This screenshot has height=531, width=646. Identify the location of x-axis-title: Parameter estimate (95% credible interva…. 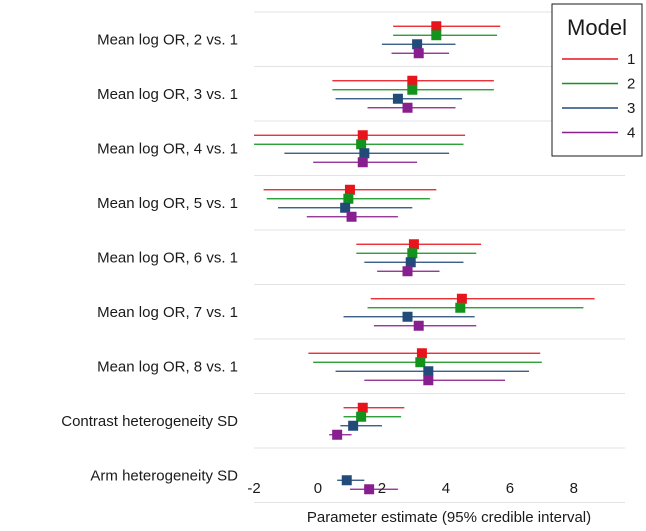
(449, 517).